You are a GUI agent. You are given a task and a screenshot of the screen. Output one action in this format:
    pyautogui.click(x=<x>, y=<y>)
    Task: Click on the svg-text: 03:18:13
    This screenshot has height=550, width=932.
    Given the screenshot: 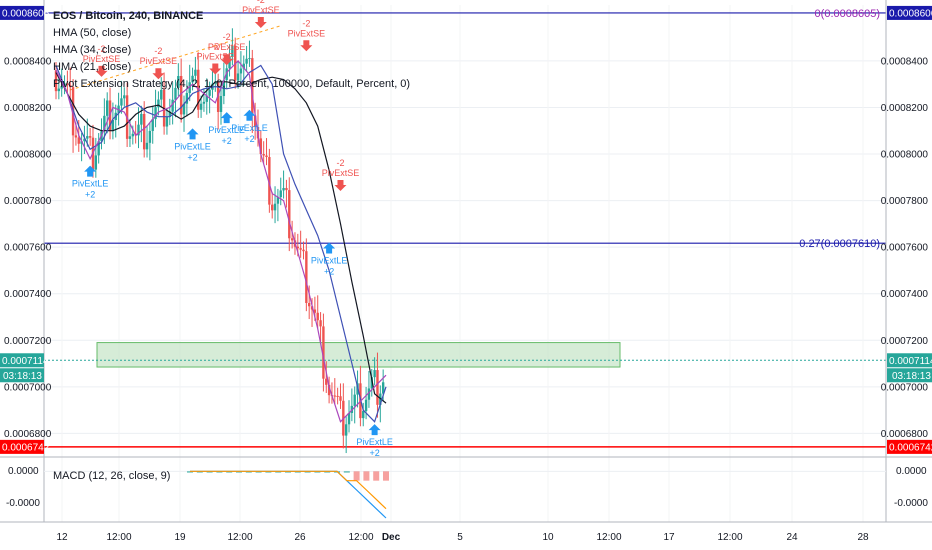 What is the action you would take?
    pyautogui.click(x=911, y=376)
    